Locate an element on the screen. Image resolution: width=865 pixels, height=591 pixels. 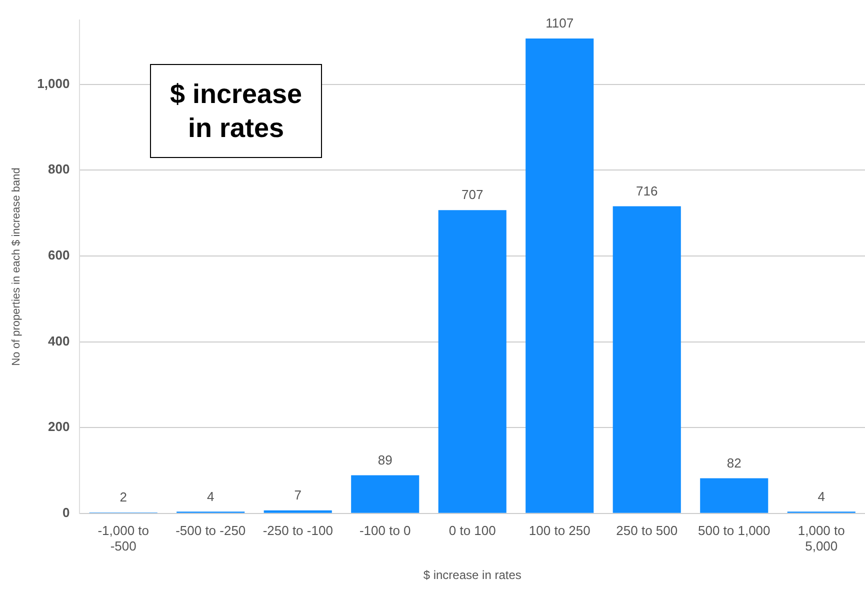
text: $ increase in rates is located at coordinates (236, 111).